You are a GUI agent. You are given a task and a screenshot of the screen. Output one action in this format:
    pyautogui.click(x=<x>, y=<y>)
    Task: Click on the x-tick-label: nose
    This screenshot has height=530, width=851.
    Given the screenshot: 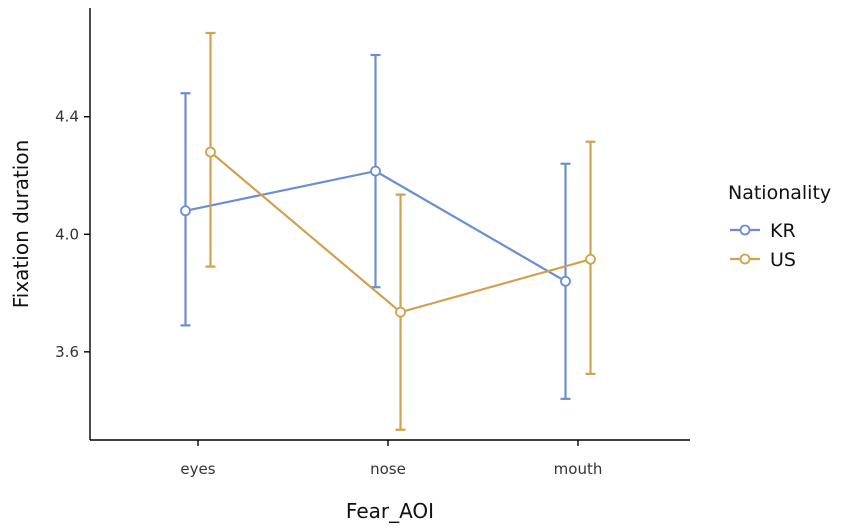 What is the action you would take?
    pyautogui.click(x=388, y=469)
    